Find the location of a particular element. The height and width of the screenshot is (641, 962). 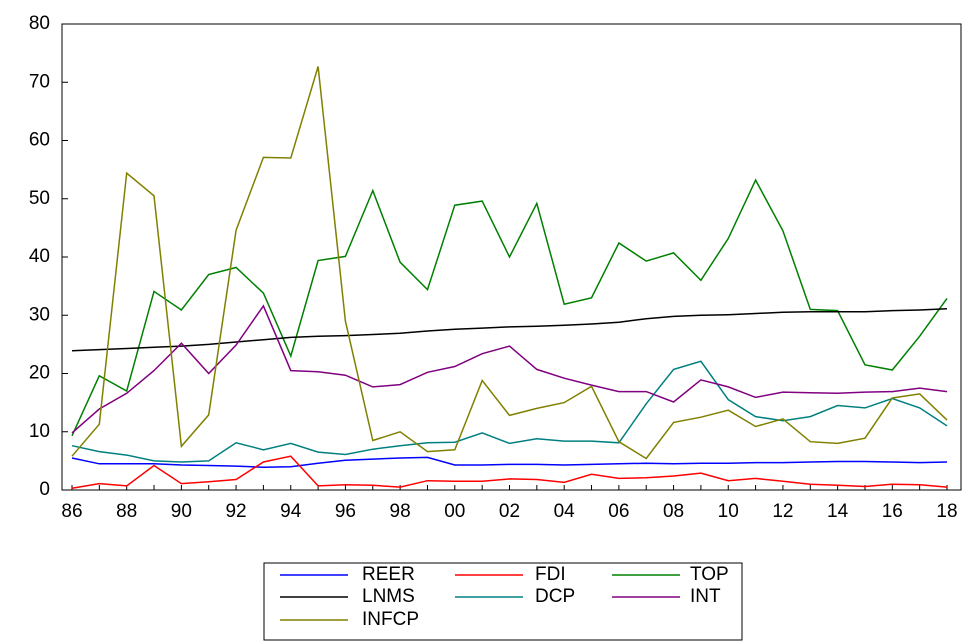

legend-label: TOP is located at coordinates (709, 574).